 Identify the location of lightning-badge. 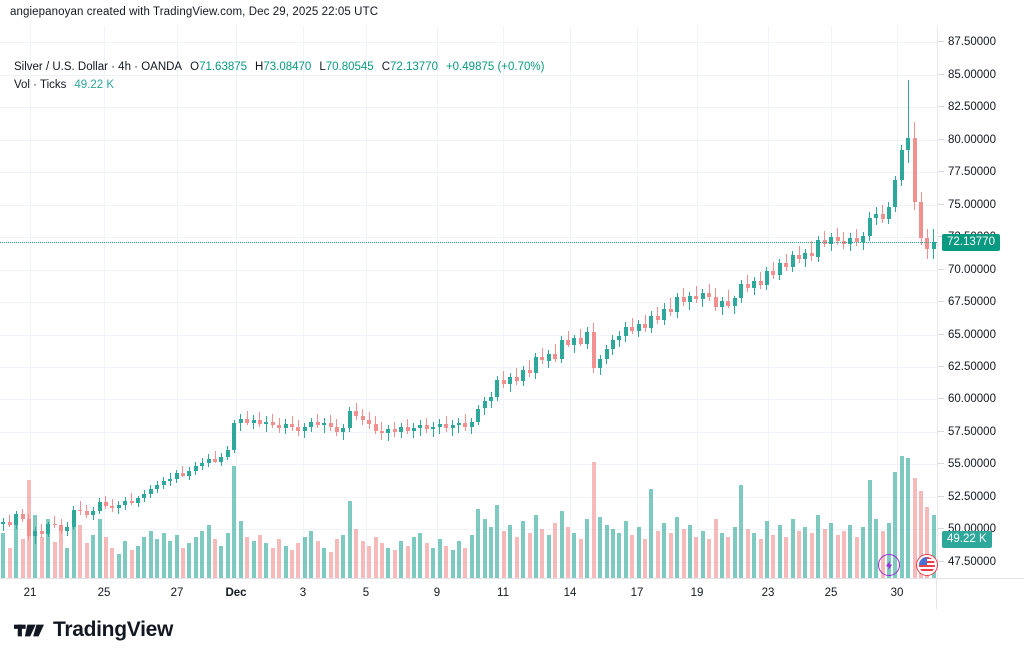
(889, 565).